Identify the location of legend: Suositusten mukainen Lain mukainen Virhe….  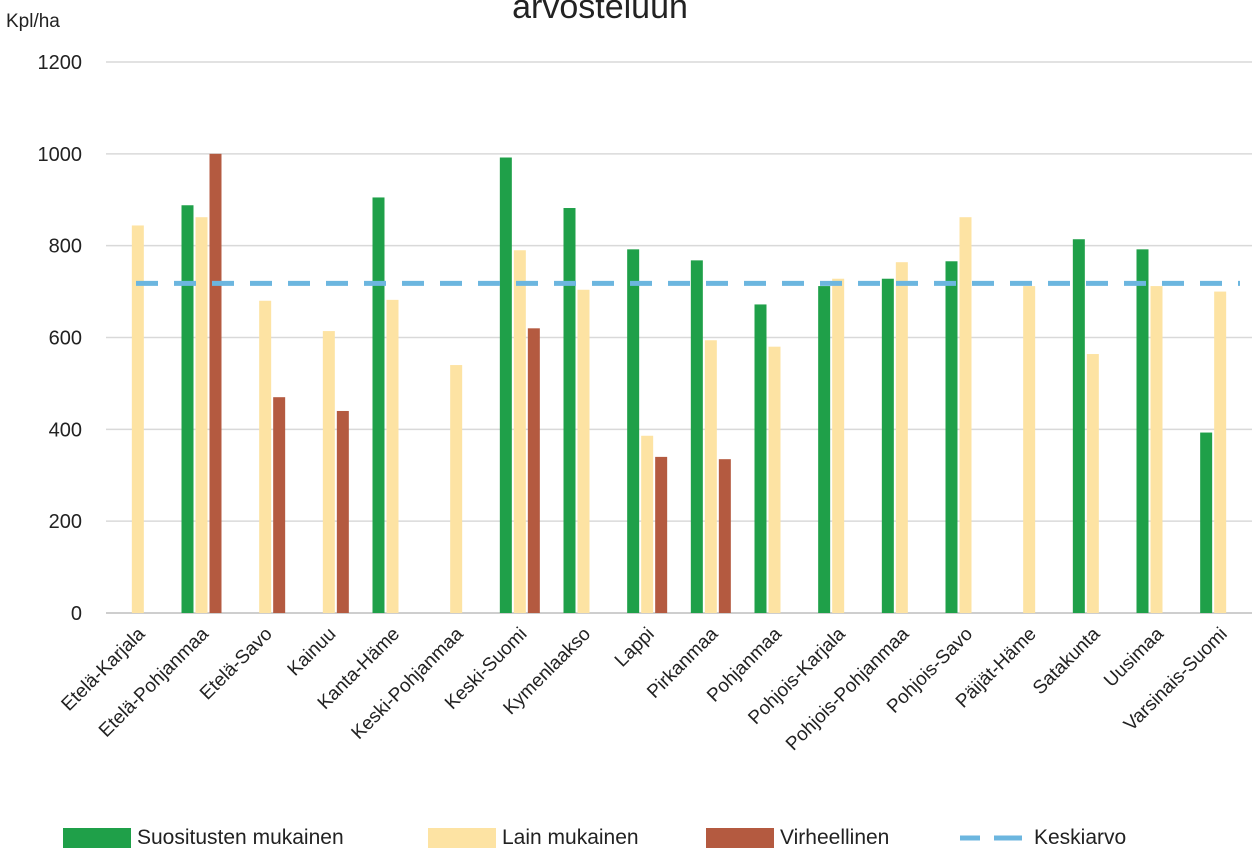
(629, 841).